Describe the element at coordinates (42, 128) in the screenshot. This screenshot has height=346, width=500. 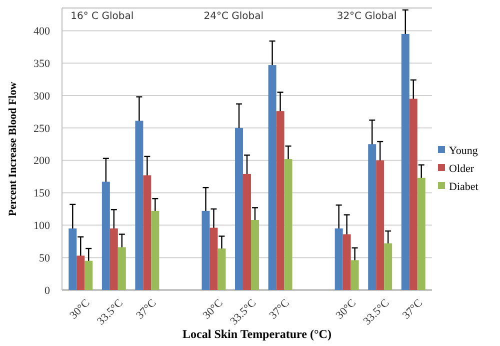
I see `y-tick-label: 250` at that location.